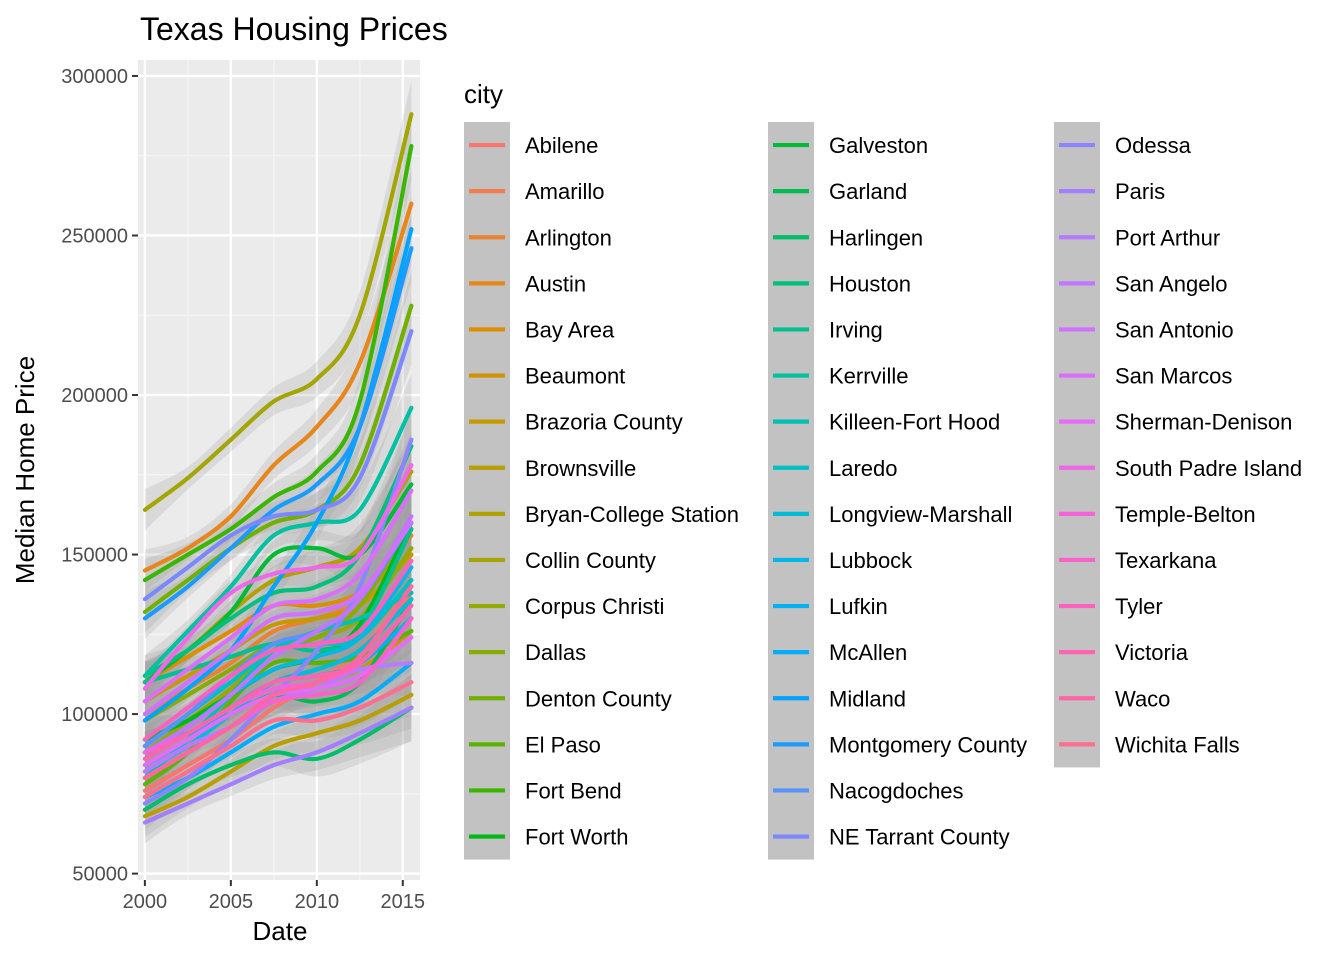  What do you see at coordinates (1173, 376) in the screenshot?
I see `legend-label: San Marcos` at bounding box center [1173, 376].